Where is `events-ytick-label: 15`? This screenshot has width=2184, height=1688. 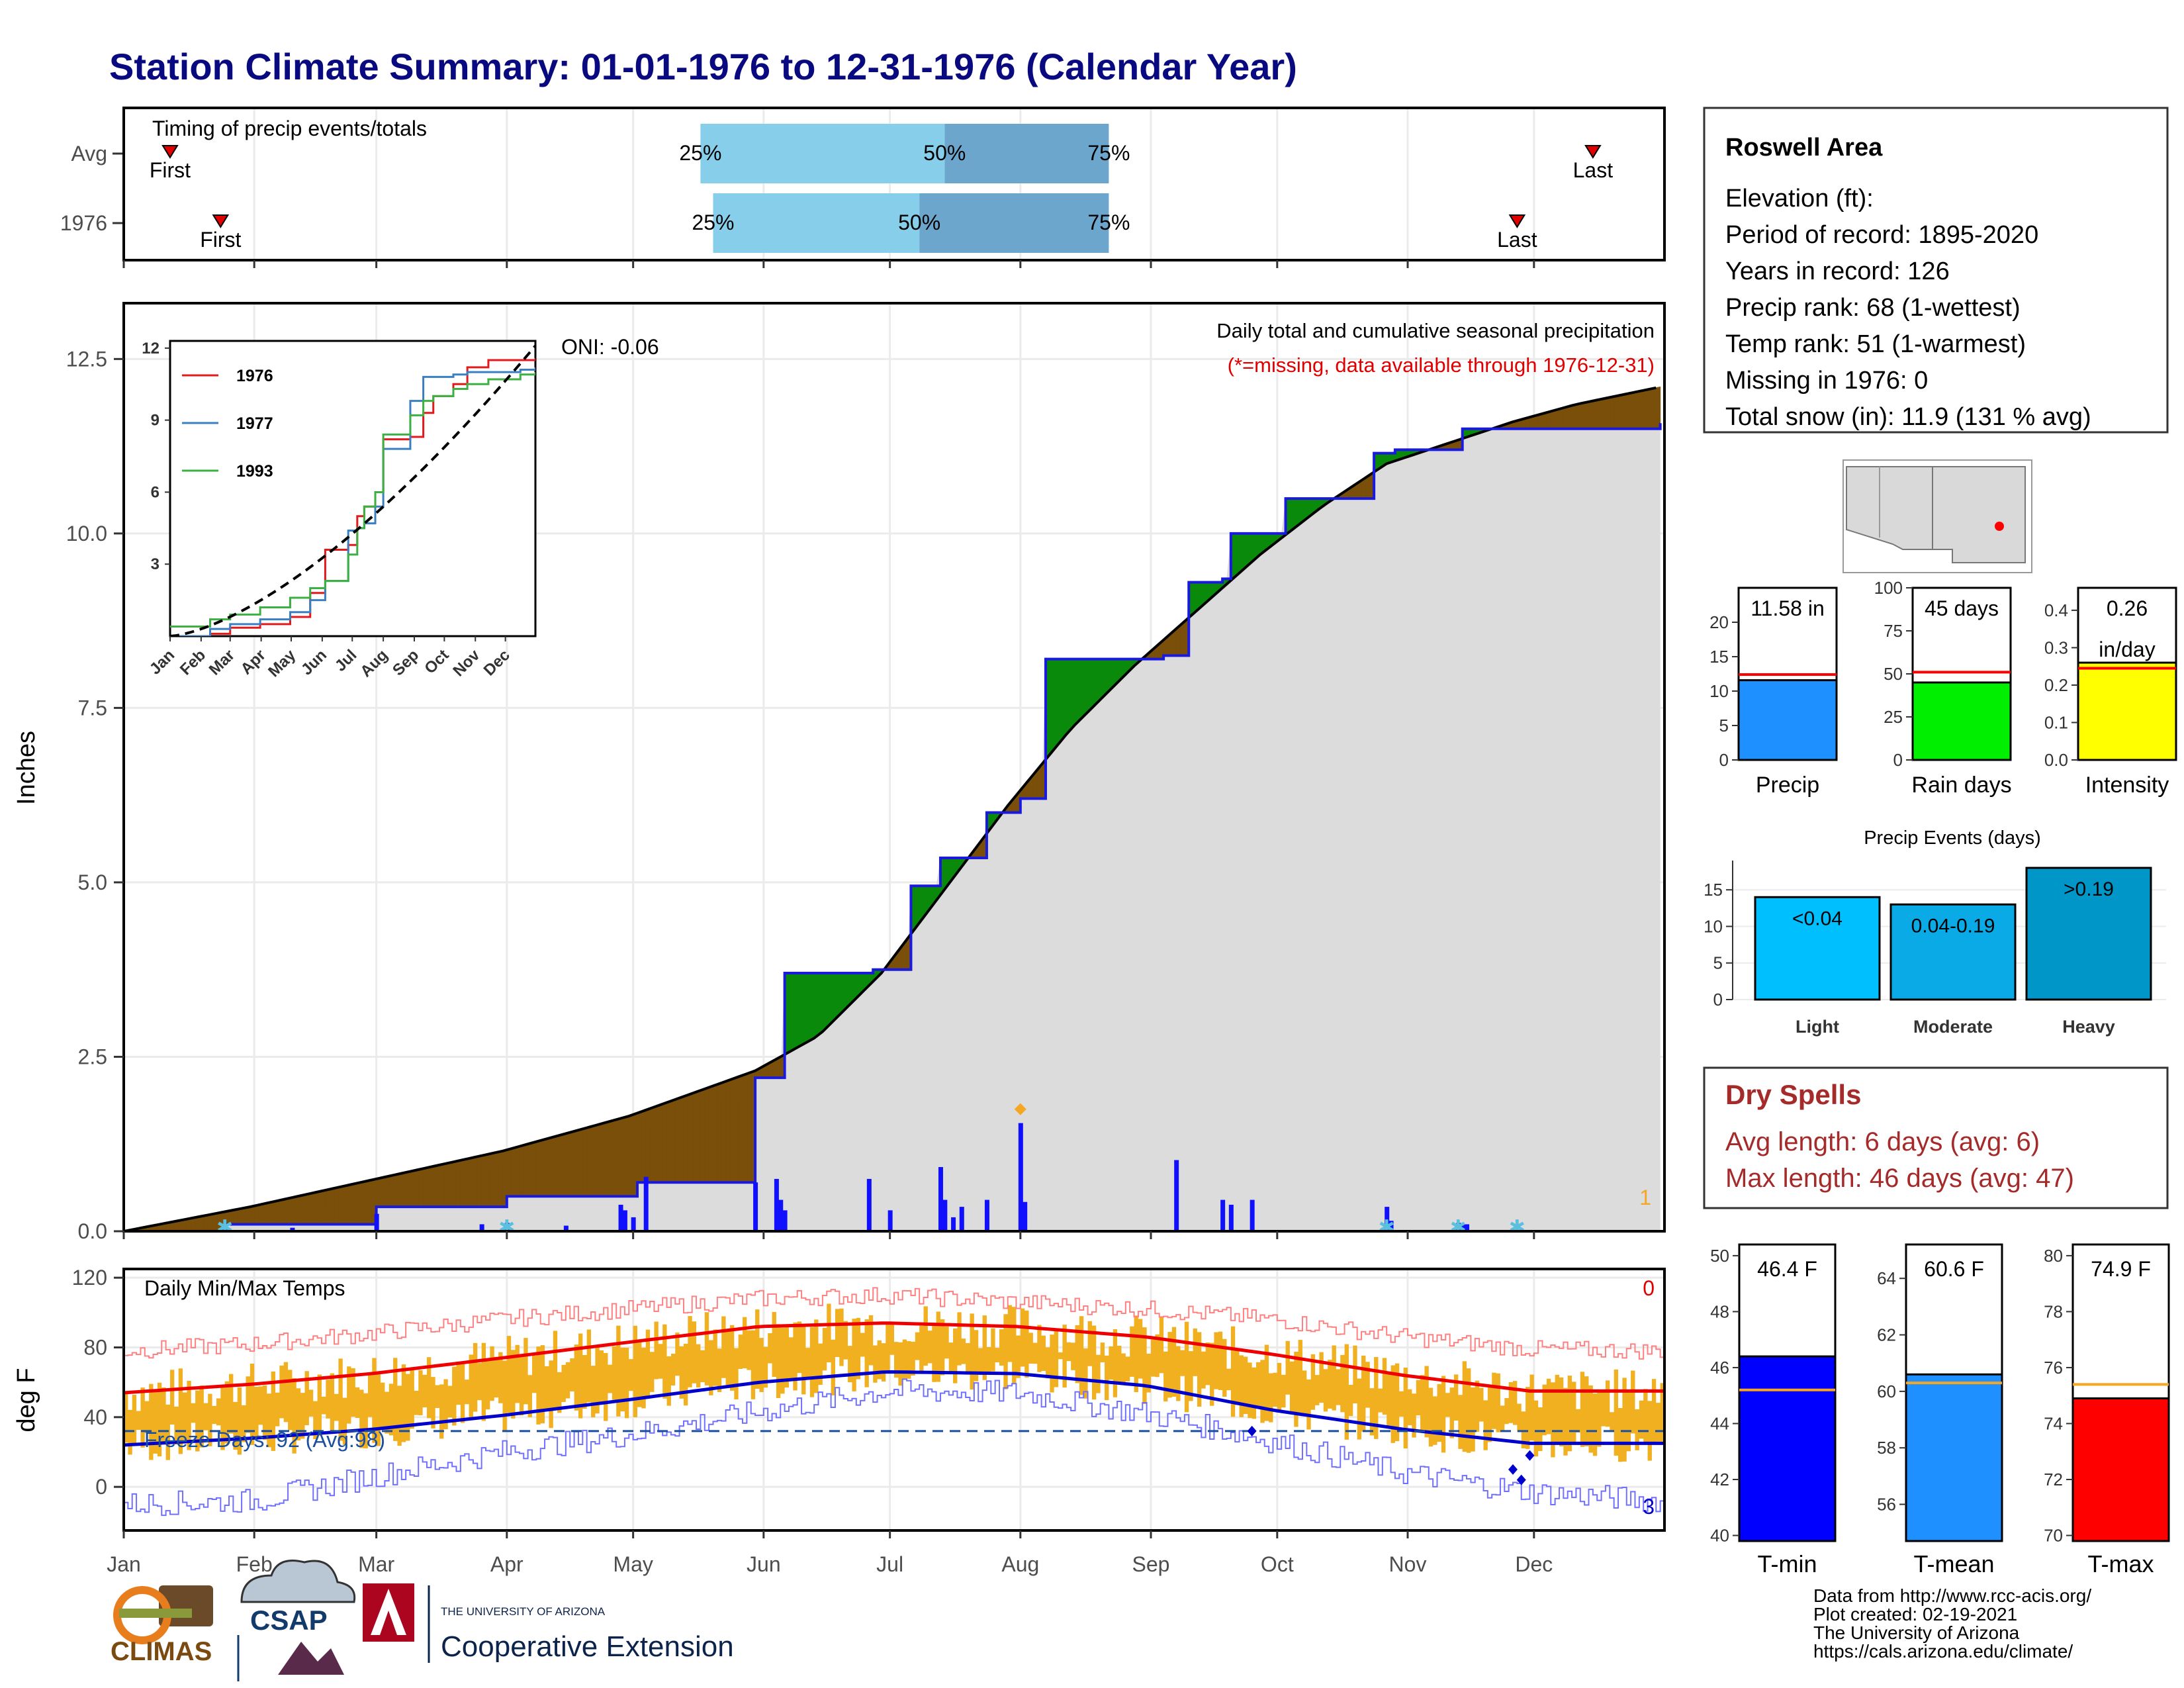
events-ytick-label: 15 is located at coordinates (1713, 890).